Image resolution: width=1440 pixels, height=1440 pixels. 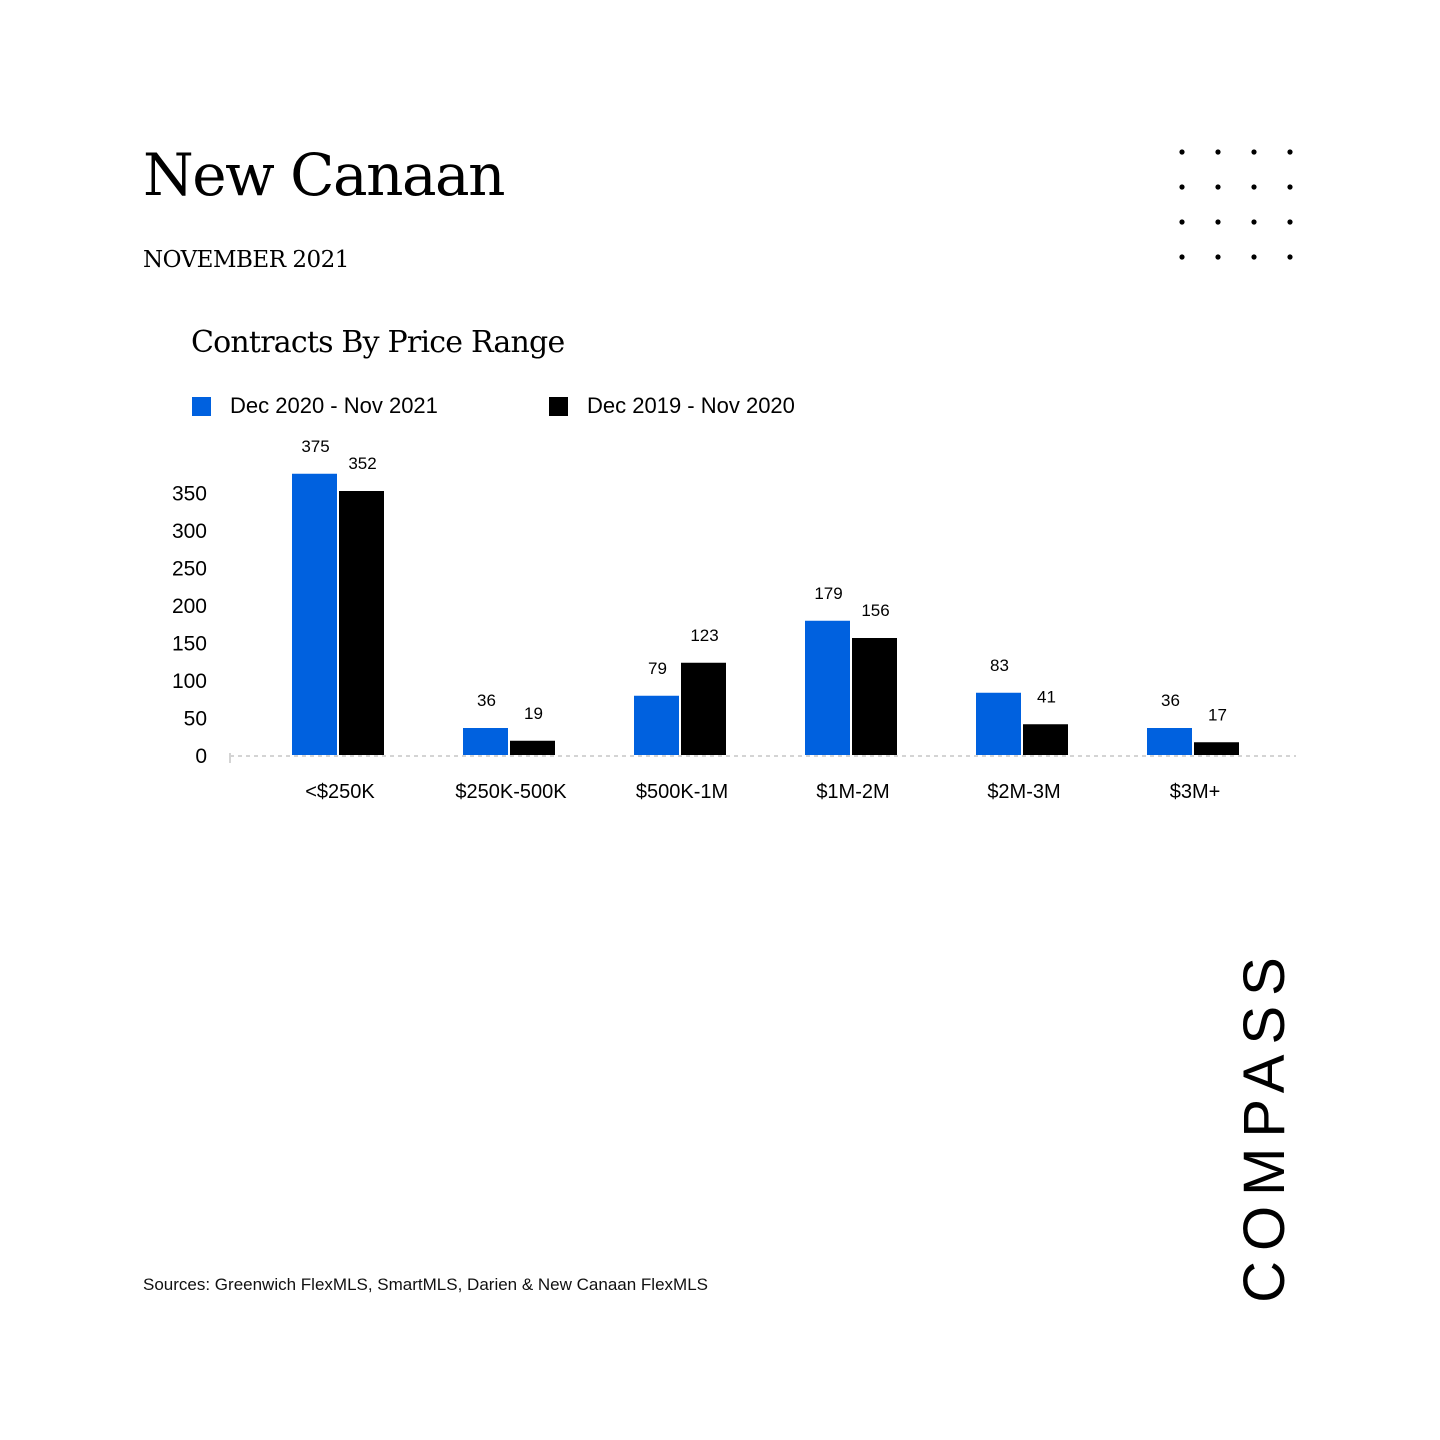 I want to click on x-tick-label: $500K-1M, so click(x=682, y=792).